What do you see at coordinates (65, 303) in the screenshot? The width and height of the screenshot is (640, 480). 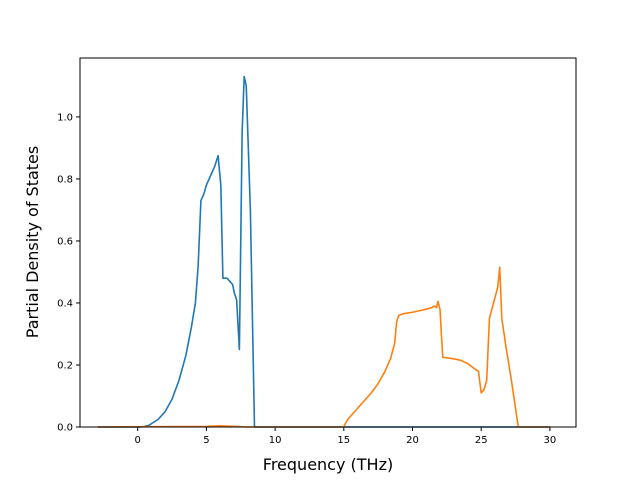 I see `y-tick-label: 0.4` at bounding box center [65, 303].